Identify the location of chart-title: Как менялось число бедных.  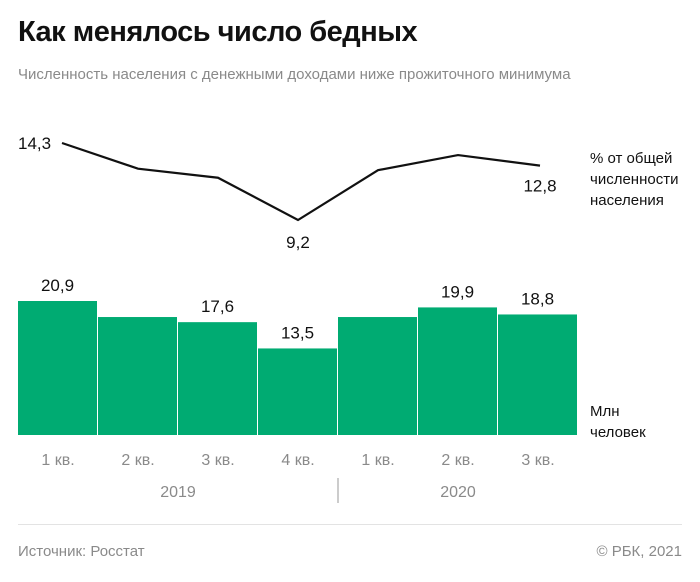
(218, 32).